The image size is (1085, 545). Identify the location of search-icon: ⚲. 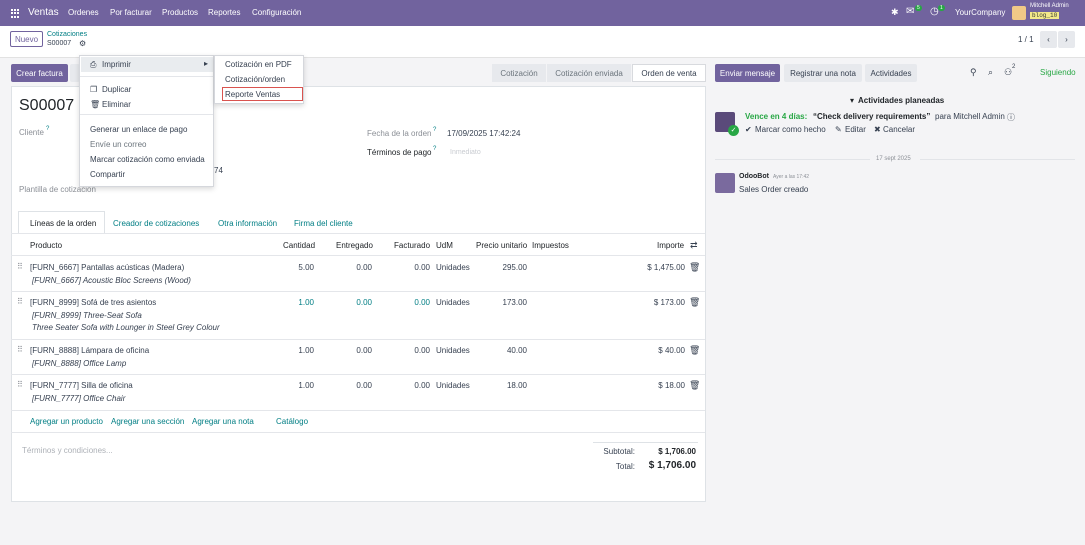
(973, 72).